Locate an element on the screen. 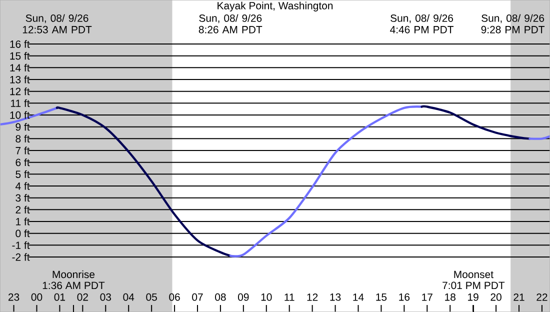 This screenshot has height=312, width=550. x-tick-label: 21 is located at coordinates (519, 297).